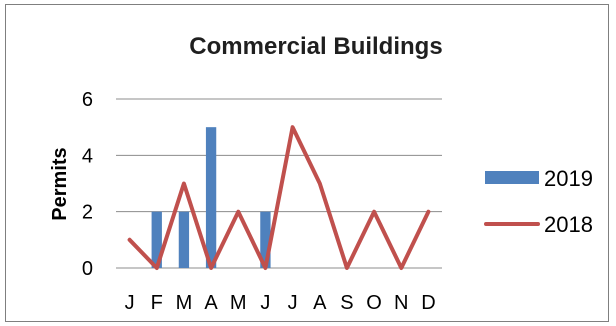  What do you see at coordinates (512, 177) in the screenshot?
I see `legend-swatch-2019` at bounding box center [512, 177].